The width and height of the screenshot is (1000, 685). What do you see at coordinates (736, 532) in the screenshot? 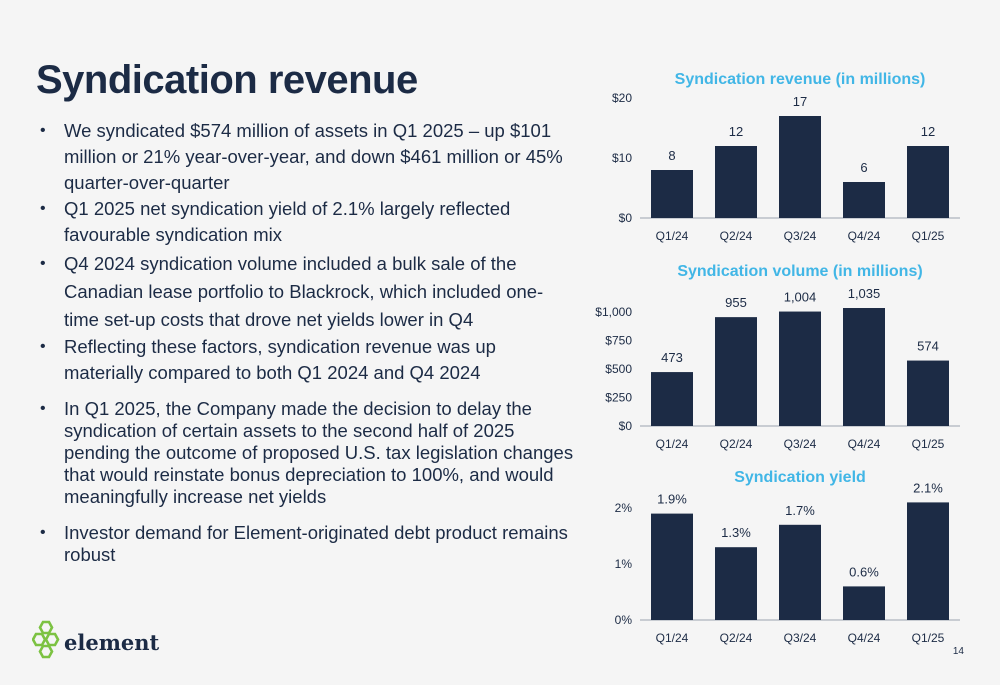
I see `data-label: 1.3%` at bounding box center [736, 532].